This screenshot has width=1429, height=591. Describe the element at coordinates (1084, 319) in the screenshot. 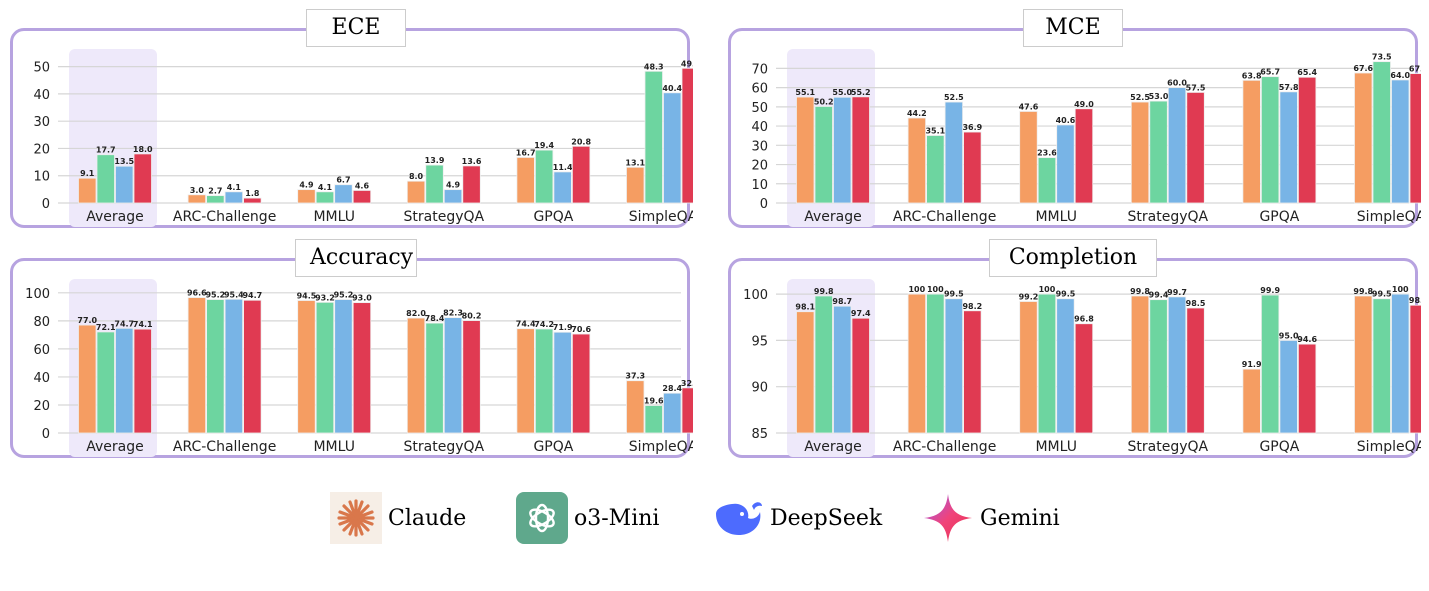

I see `data-label: 96.8` at that location.